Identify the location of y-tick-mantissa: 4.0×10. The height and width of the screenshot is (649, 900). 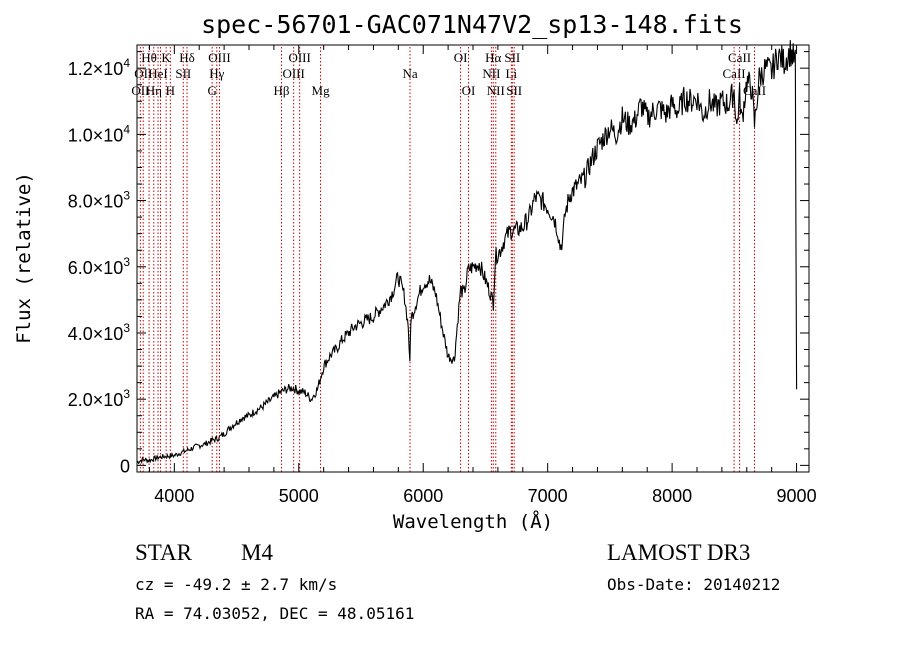
(96, 334).